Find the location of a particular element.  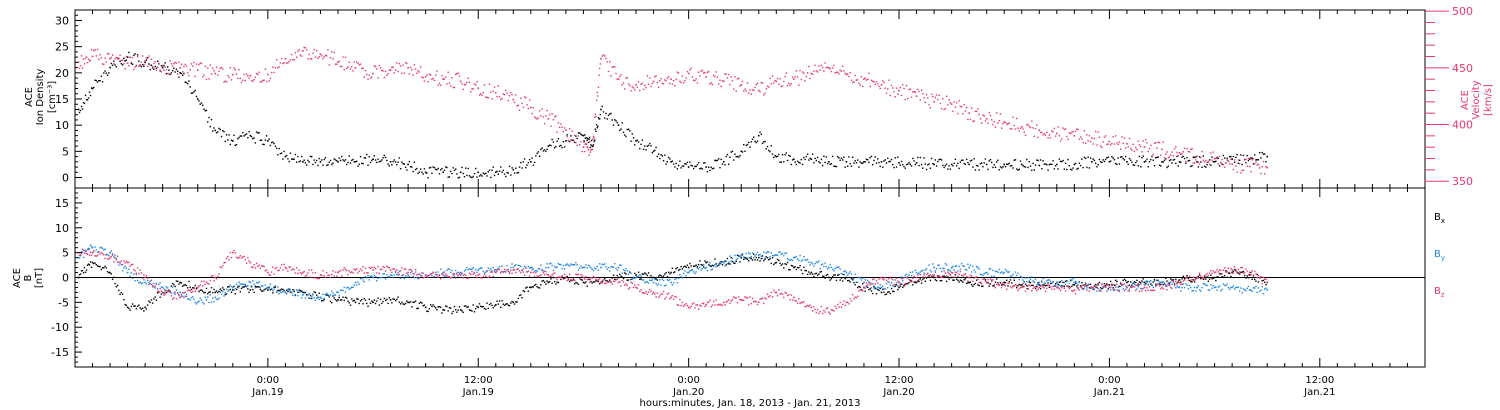

by-series-point is located at coordinates (338, 292).